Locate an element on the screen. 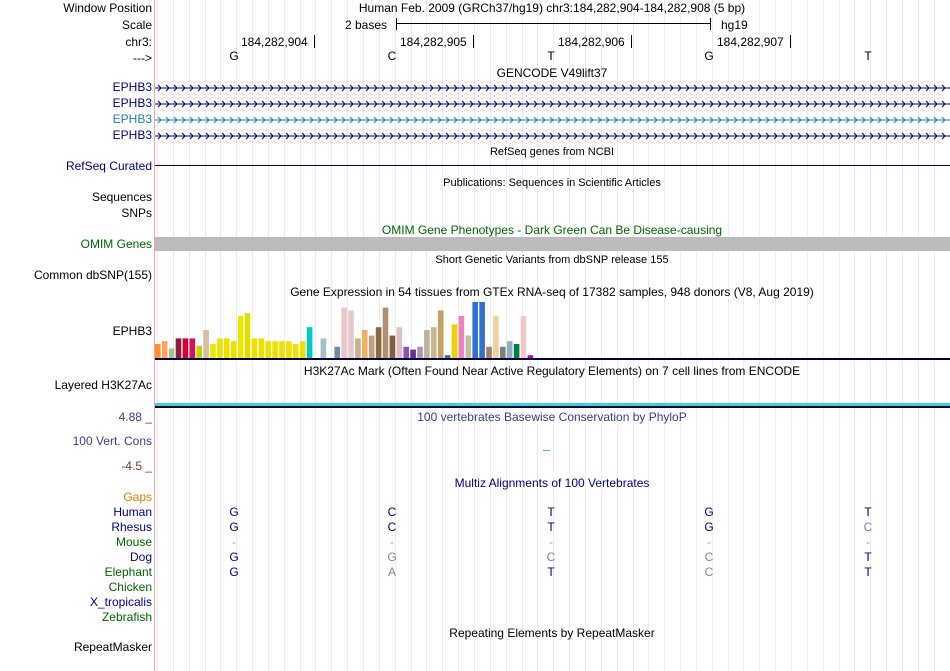 The height and width of the screenshot is (671, 950). snps-label: SNPs is located at coordinates (136, 213).